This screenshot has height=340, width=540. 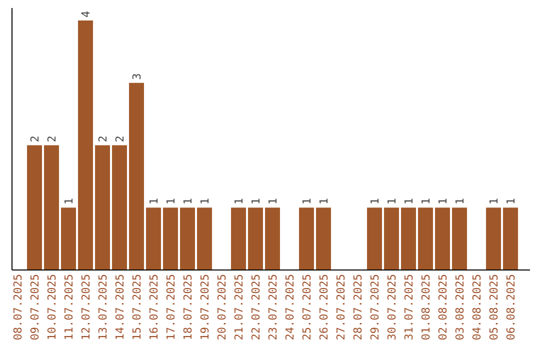 I want to click on x-tick-label: 11.07.2025, so click(x=69, y=307).